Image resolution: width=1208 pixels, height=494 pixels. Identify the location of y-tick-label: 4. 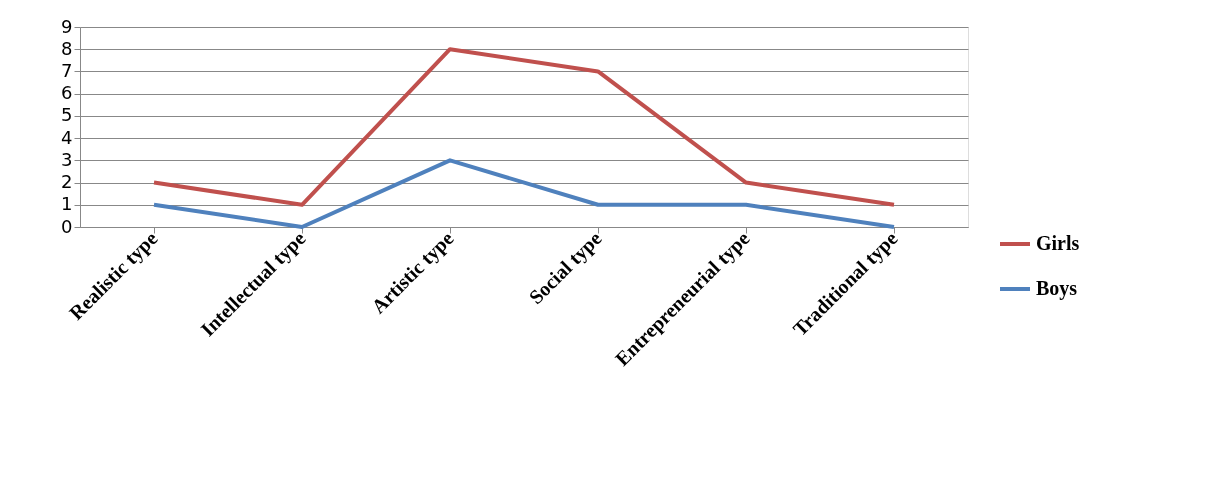
(67, 137).